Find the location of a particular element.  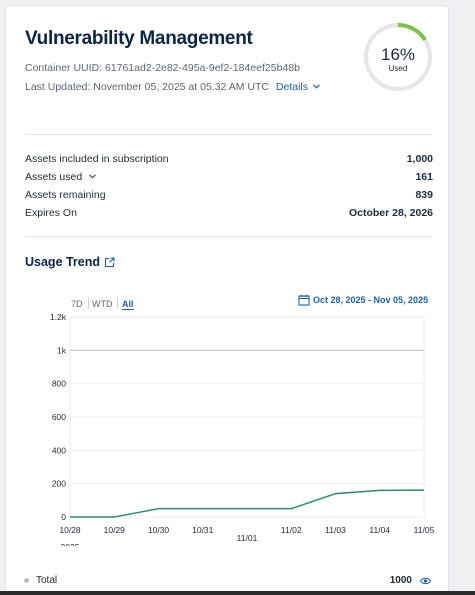

summary-value: 1,000 is located at coordinates (419, 159).